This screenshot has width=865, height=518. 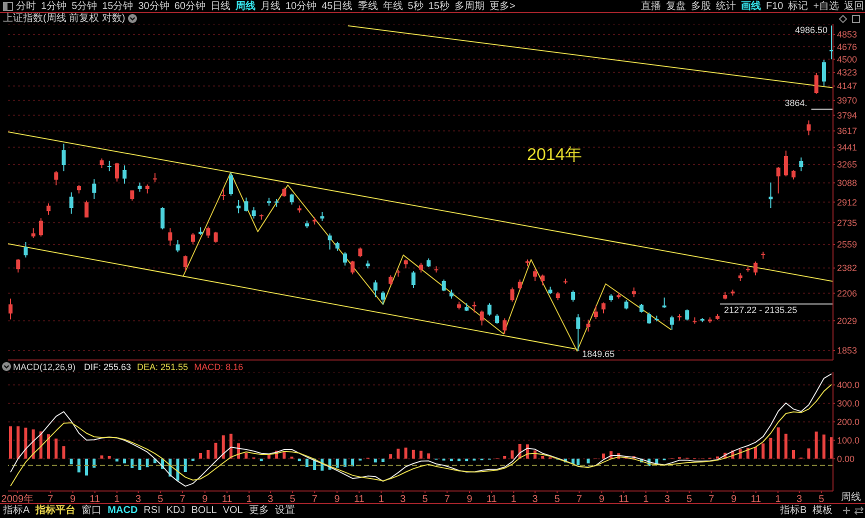 I want to click on text: 10分钟, so click(x=301, y=6).